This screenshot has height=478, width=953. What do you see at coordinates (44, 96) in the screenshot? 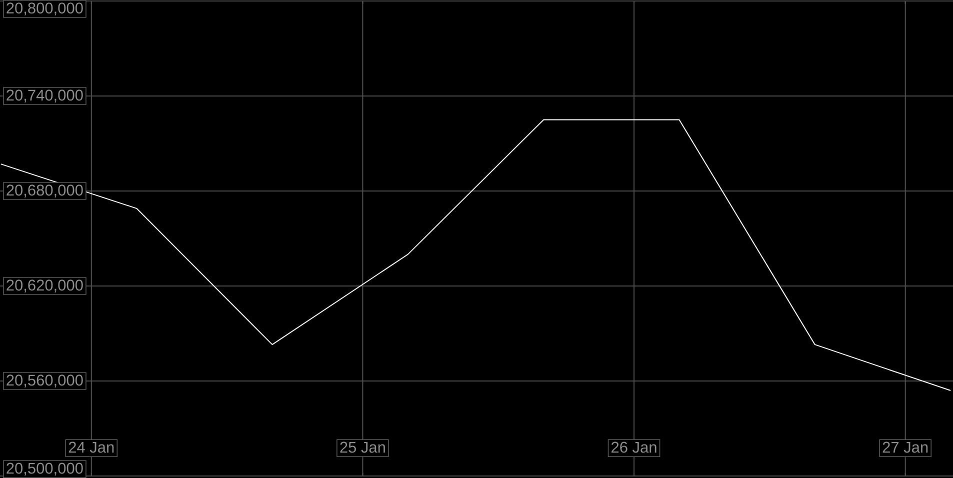
I see `y-tick-label: 20,740,000` at bounding box center [44, 96].